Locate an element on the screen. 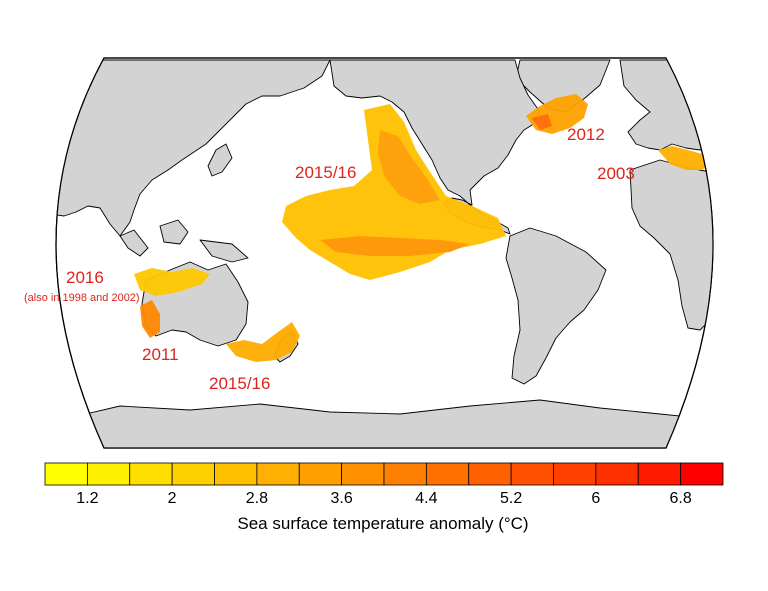 This screenshot has width=768, height=591. ne-pacific-core is located at coordinates (409, 167).